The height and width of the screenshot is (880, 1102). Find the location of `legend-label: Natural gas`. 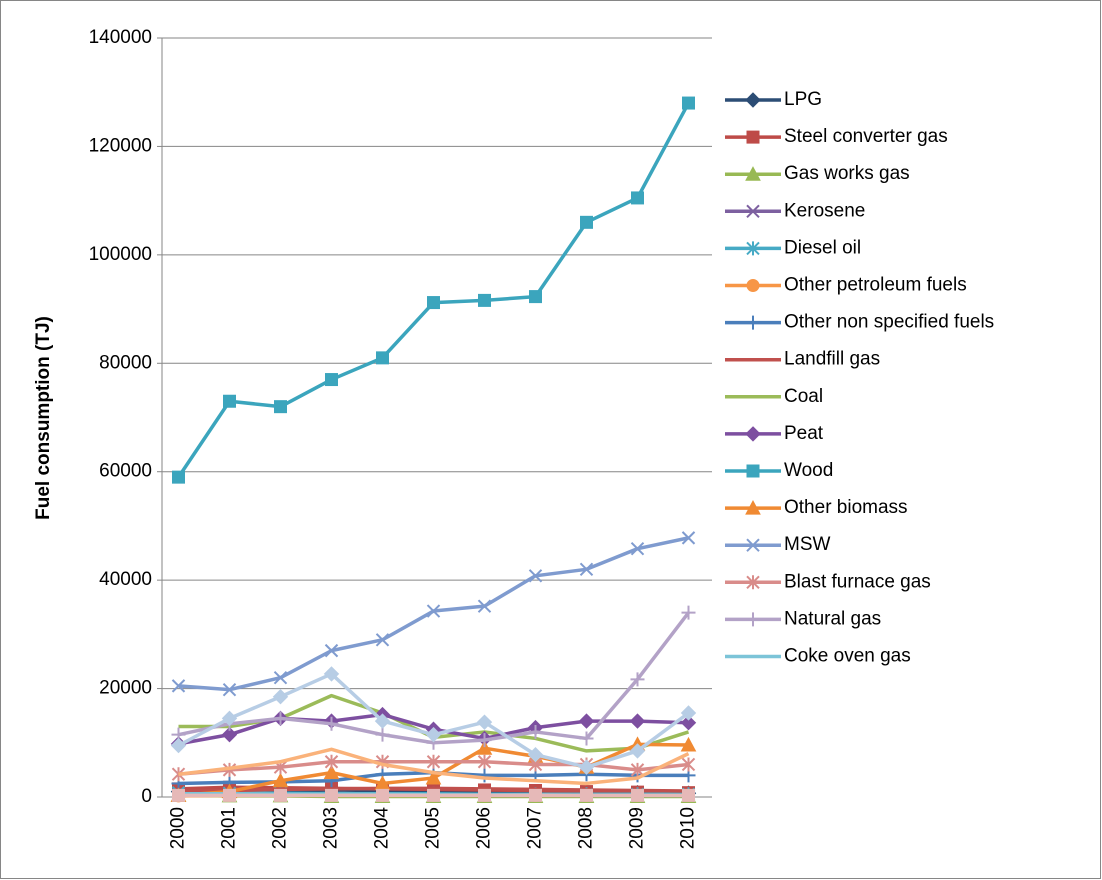

legend-label: Natural gas is located at coordinates (832, 618).